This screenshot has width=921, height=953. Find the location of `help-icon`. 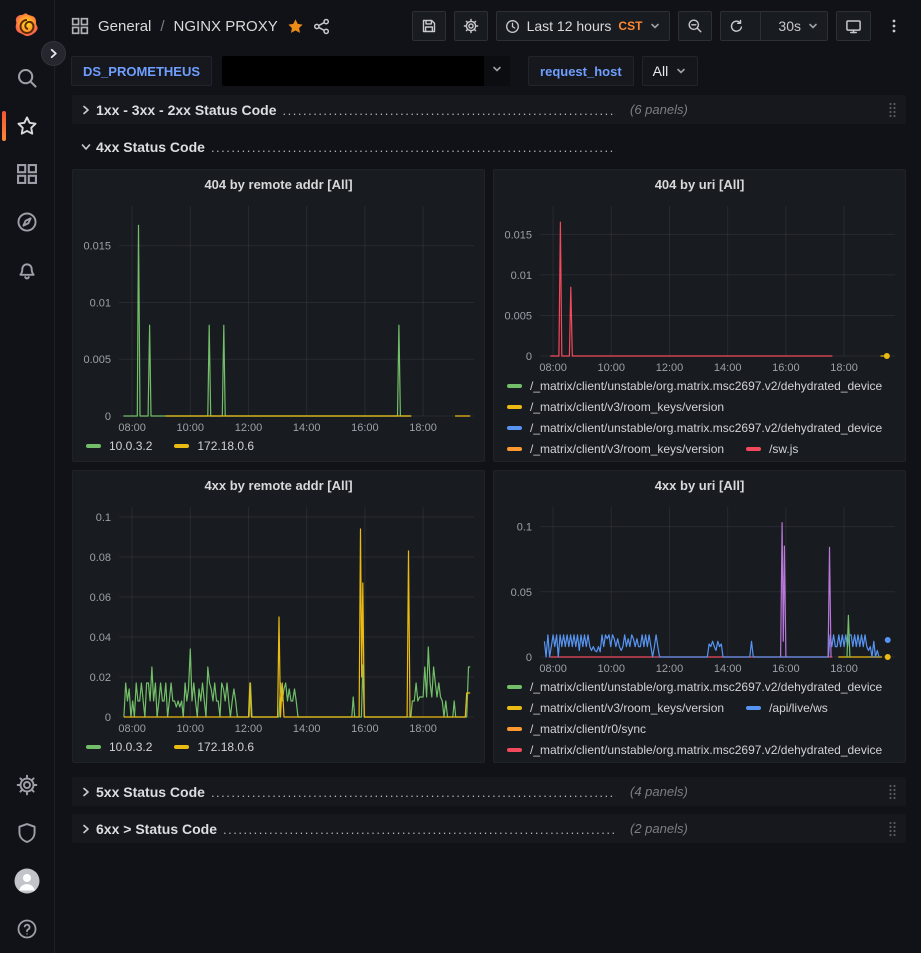

help-icon is located at coordinates (27, 929).